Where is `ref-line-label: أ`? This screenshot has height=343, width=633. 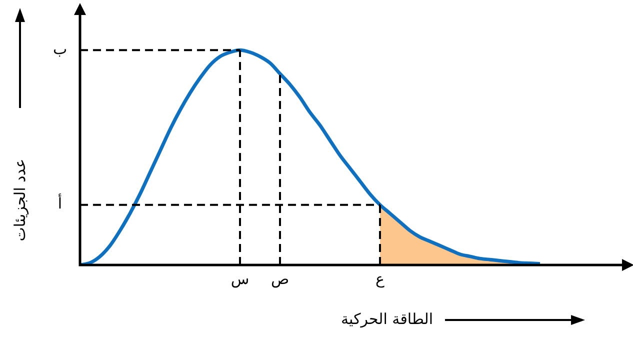 ref-line-label: أ is located at coordinates (60, 203).